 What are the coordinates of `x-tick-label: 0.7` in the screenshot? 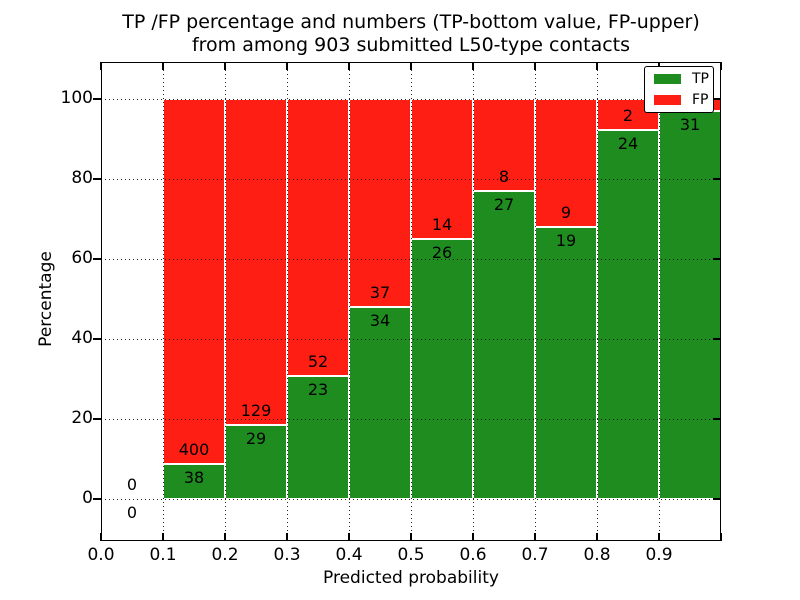 It's located at (535, 555).